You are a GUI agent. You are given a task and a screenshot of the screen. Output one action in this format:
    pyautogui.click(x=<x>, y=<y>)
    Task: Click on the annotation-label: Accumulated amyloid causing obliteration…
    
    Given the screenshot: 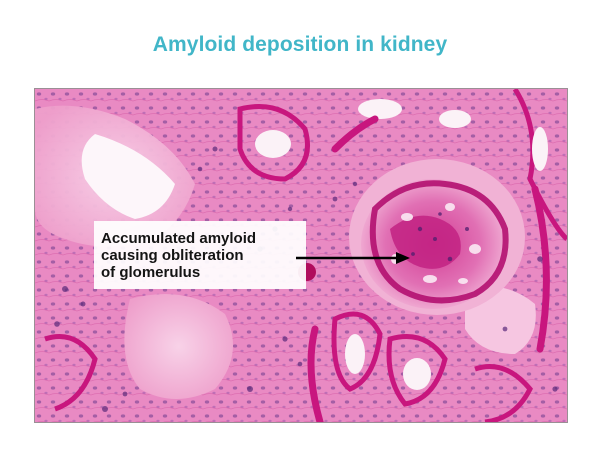 What is the action you would take?
    pyautogui.click(x=179, y=255)
    